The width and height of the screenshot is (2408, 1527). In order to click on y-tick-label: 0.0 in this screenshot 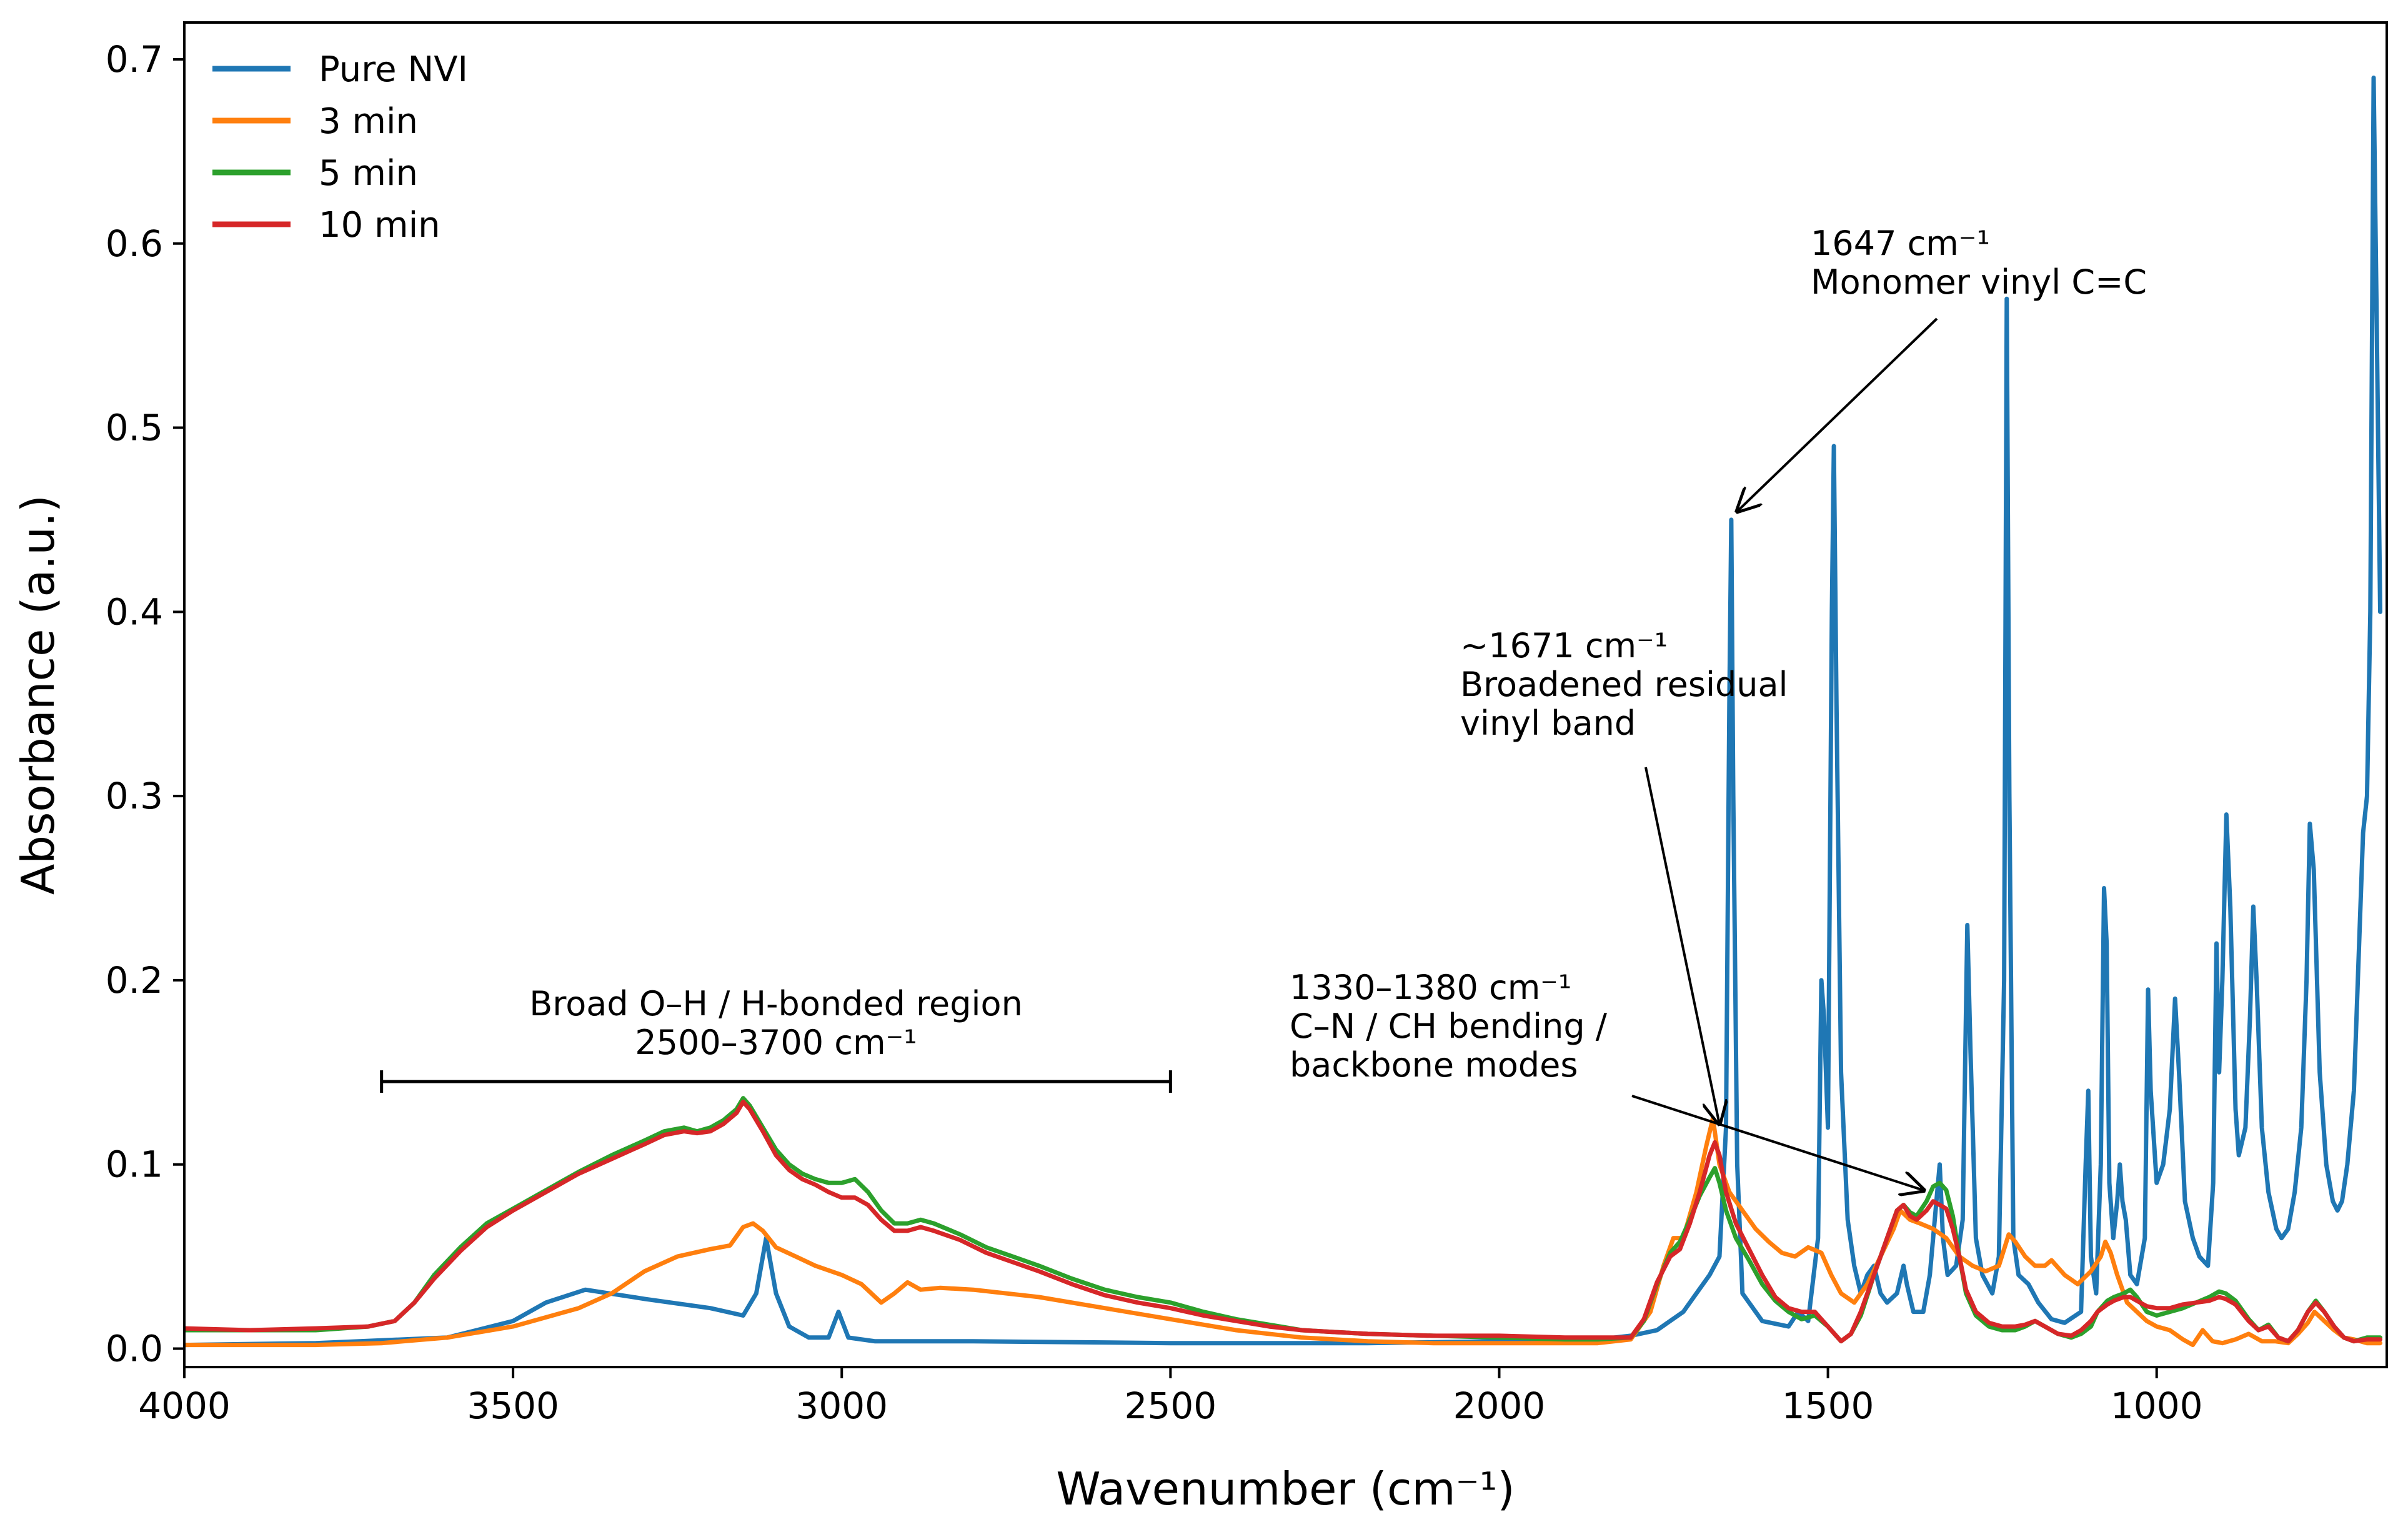, I will do `click(134, 1349)`.